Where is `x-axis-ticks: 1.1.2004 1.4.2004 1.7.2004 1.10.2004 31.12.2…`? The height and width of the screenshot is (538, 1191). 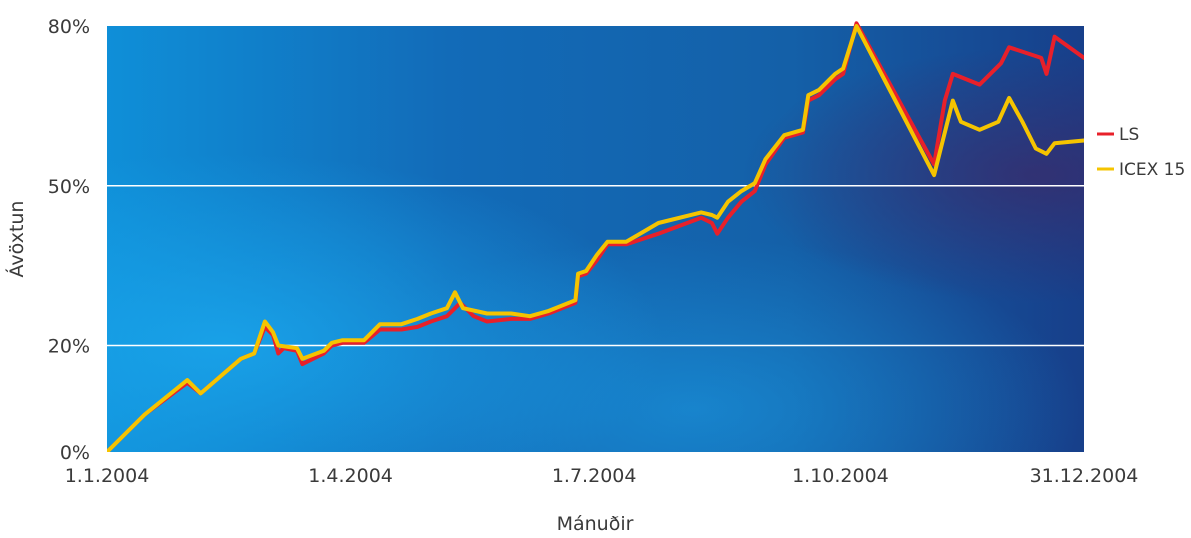
x-axis-ticks: 1.1.2004 1.4.2004 1.7.2004 1.10.2004 31.12.2… is located at coordinates (602, 476).